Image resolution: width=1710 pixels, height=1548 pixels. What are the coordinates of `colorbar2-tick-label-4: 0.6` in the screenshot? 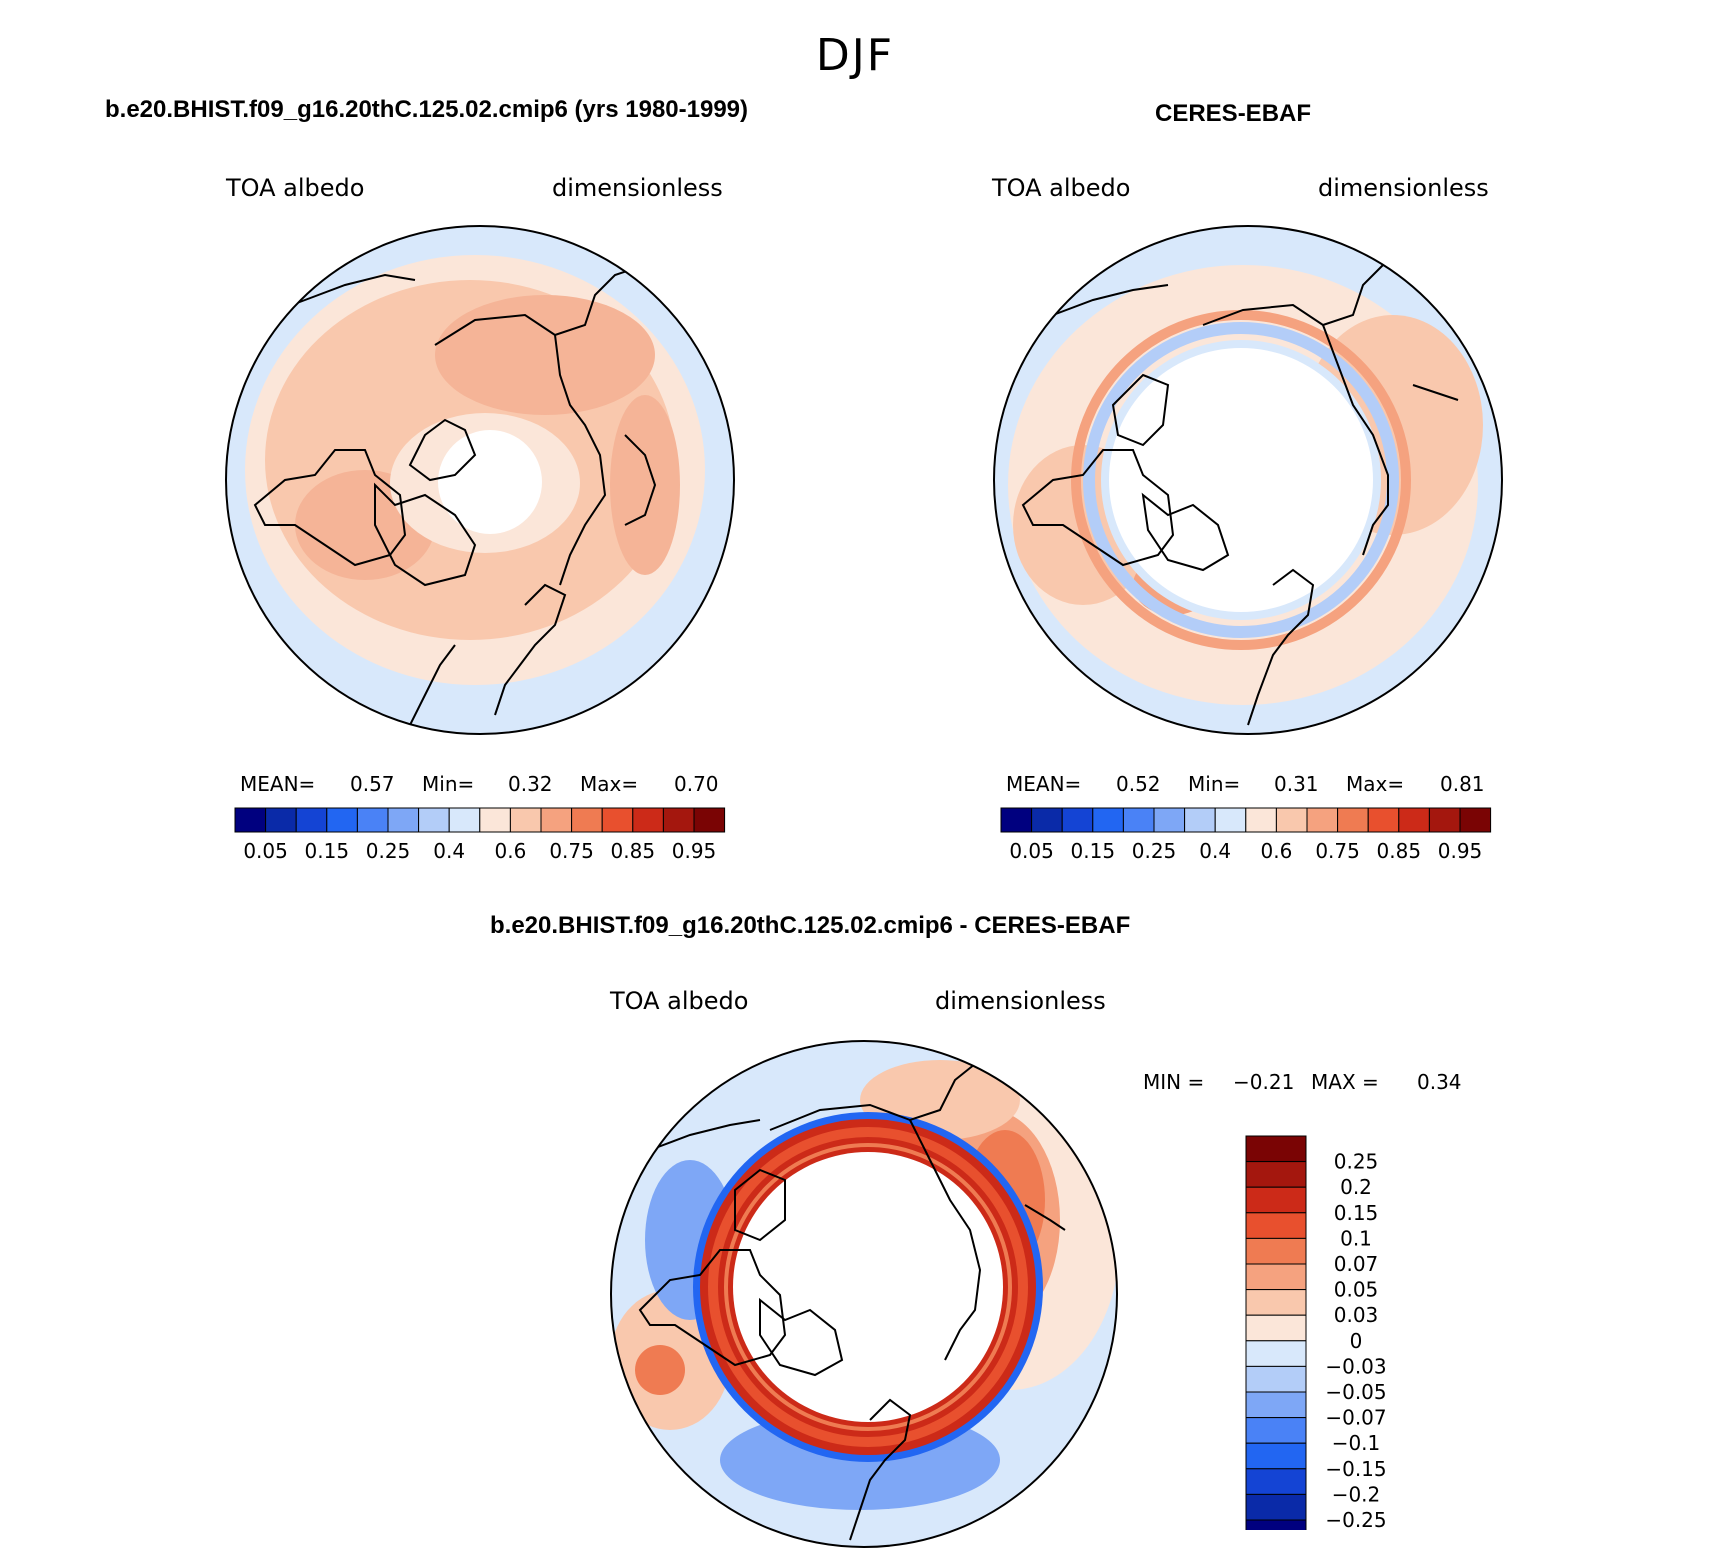 It's located at (1276, 851).